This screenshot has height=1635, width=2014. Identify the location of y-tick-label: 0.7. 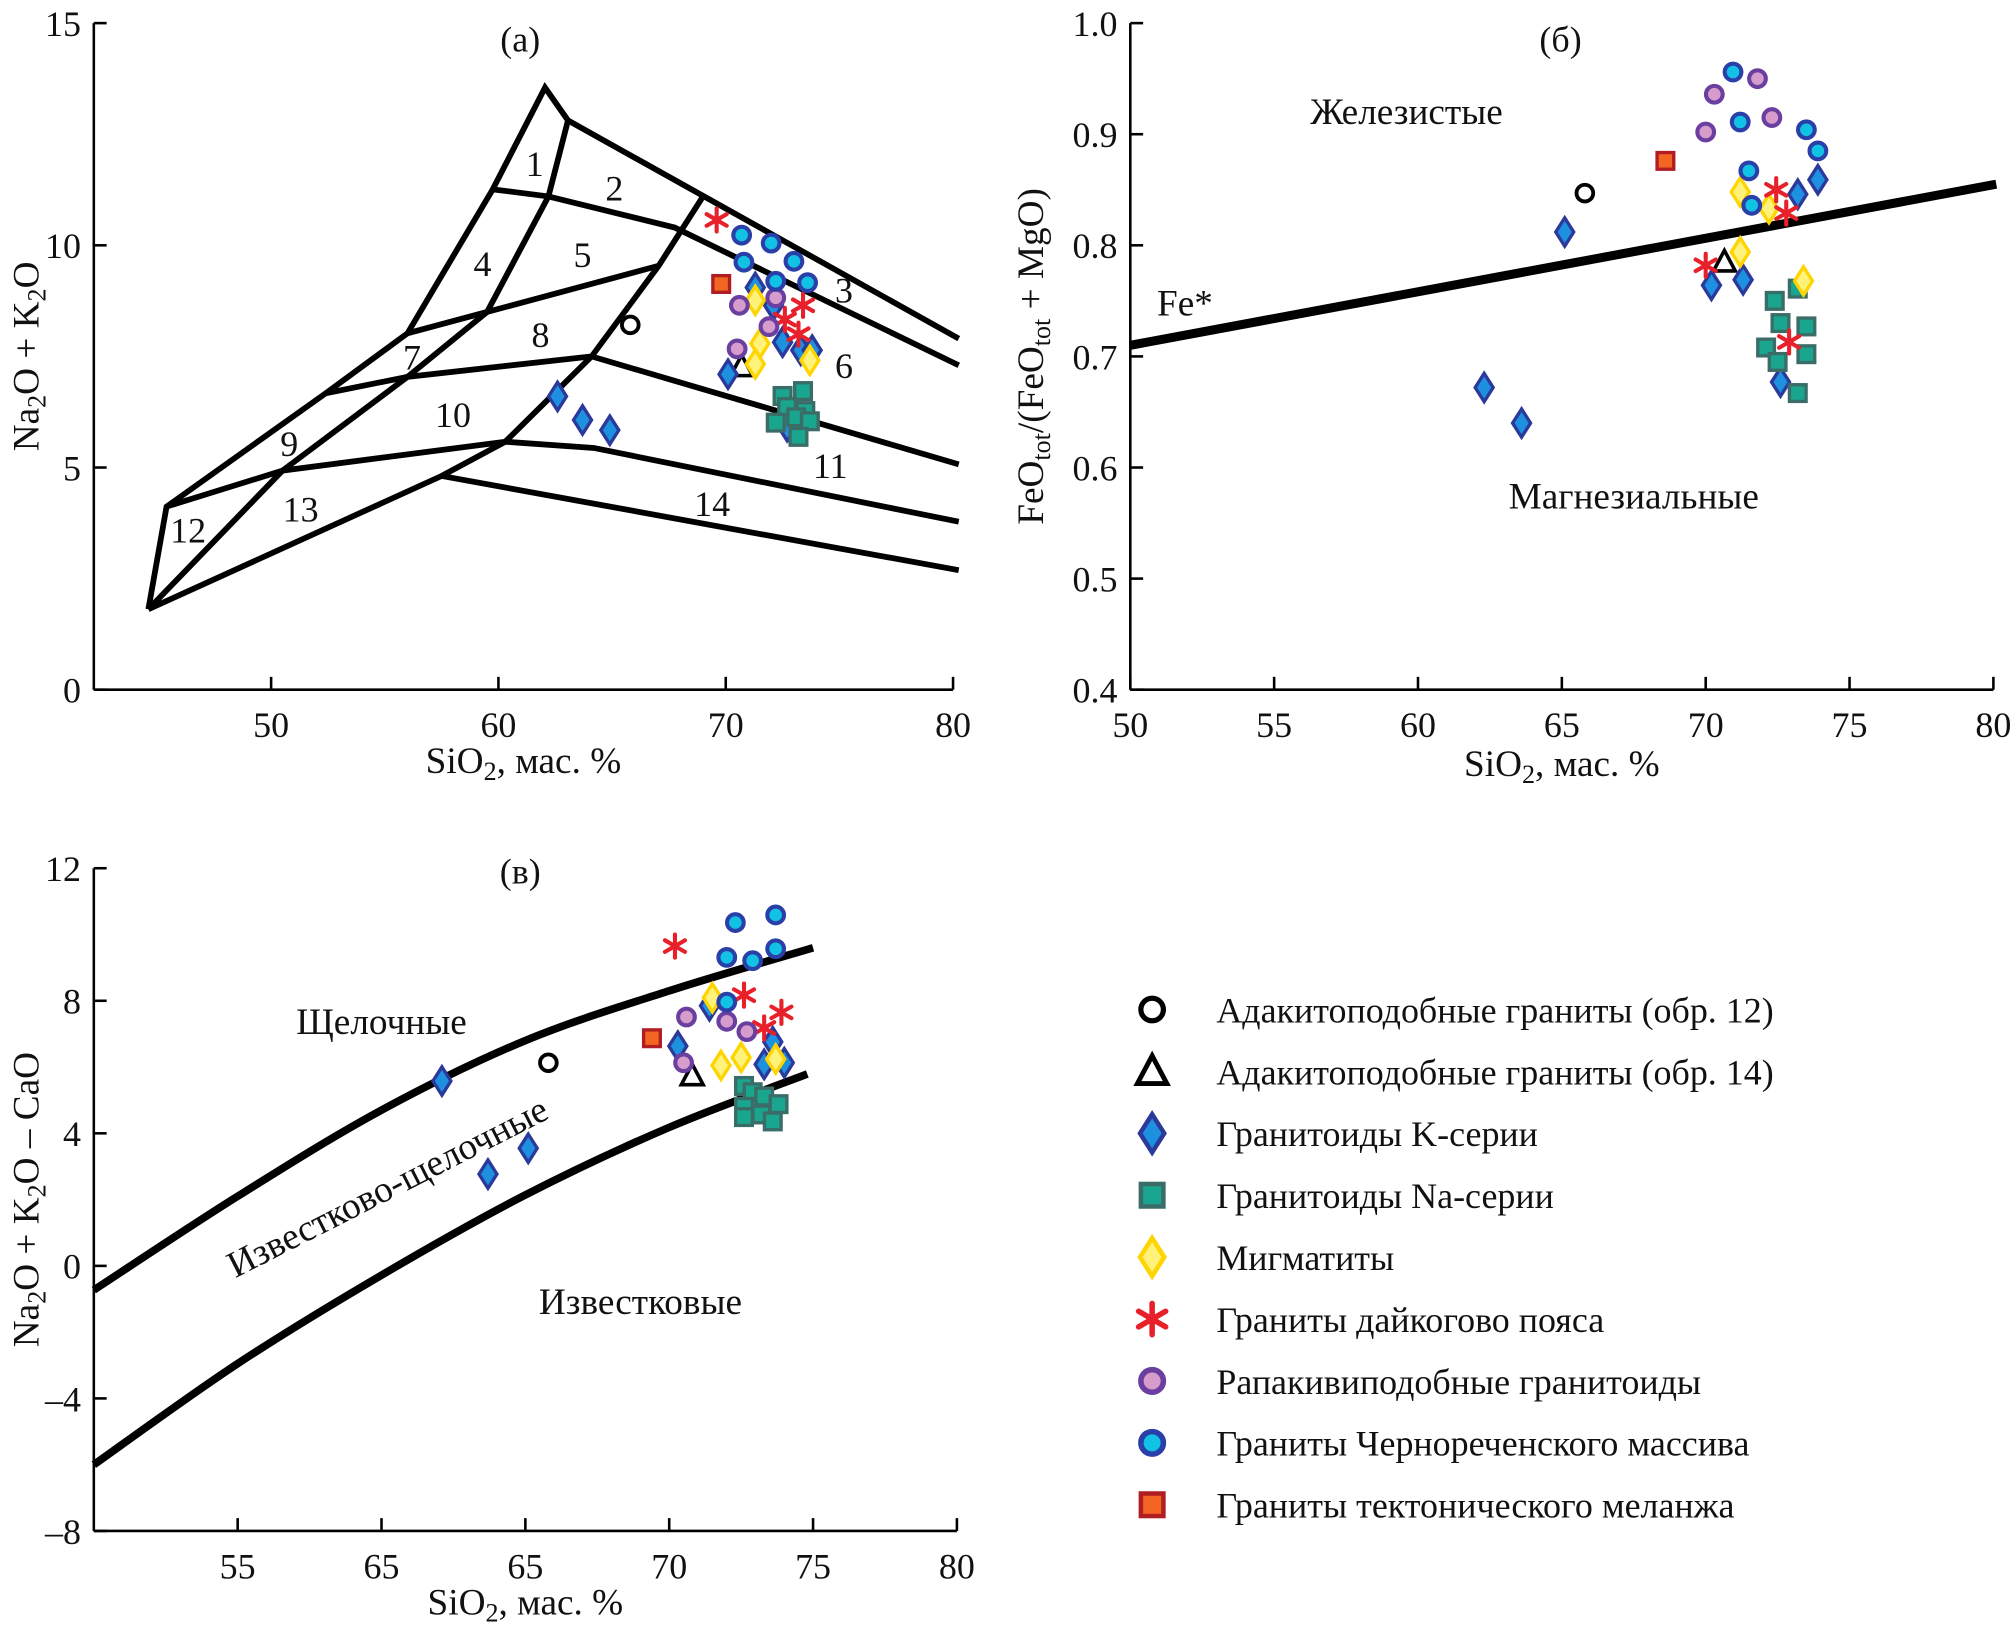
(1095, 357).